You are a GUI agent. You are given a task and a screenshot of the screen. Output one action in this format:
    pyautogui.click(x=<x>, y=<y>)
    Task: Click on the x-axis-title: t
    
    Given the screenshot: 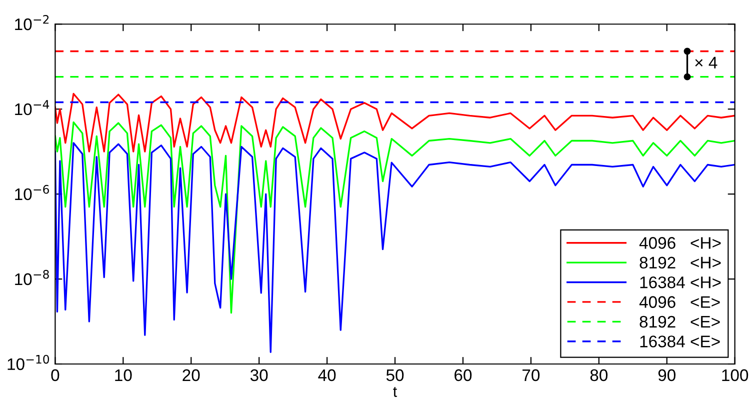 What is the action you would take?
    pyautogui.click(x=395, y=391)
    